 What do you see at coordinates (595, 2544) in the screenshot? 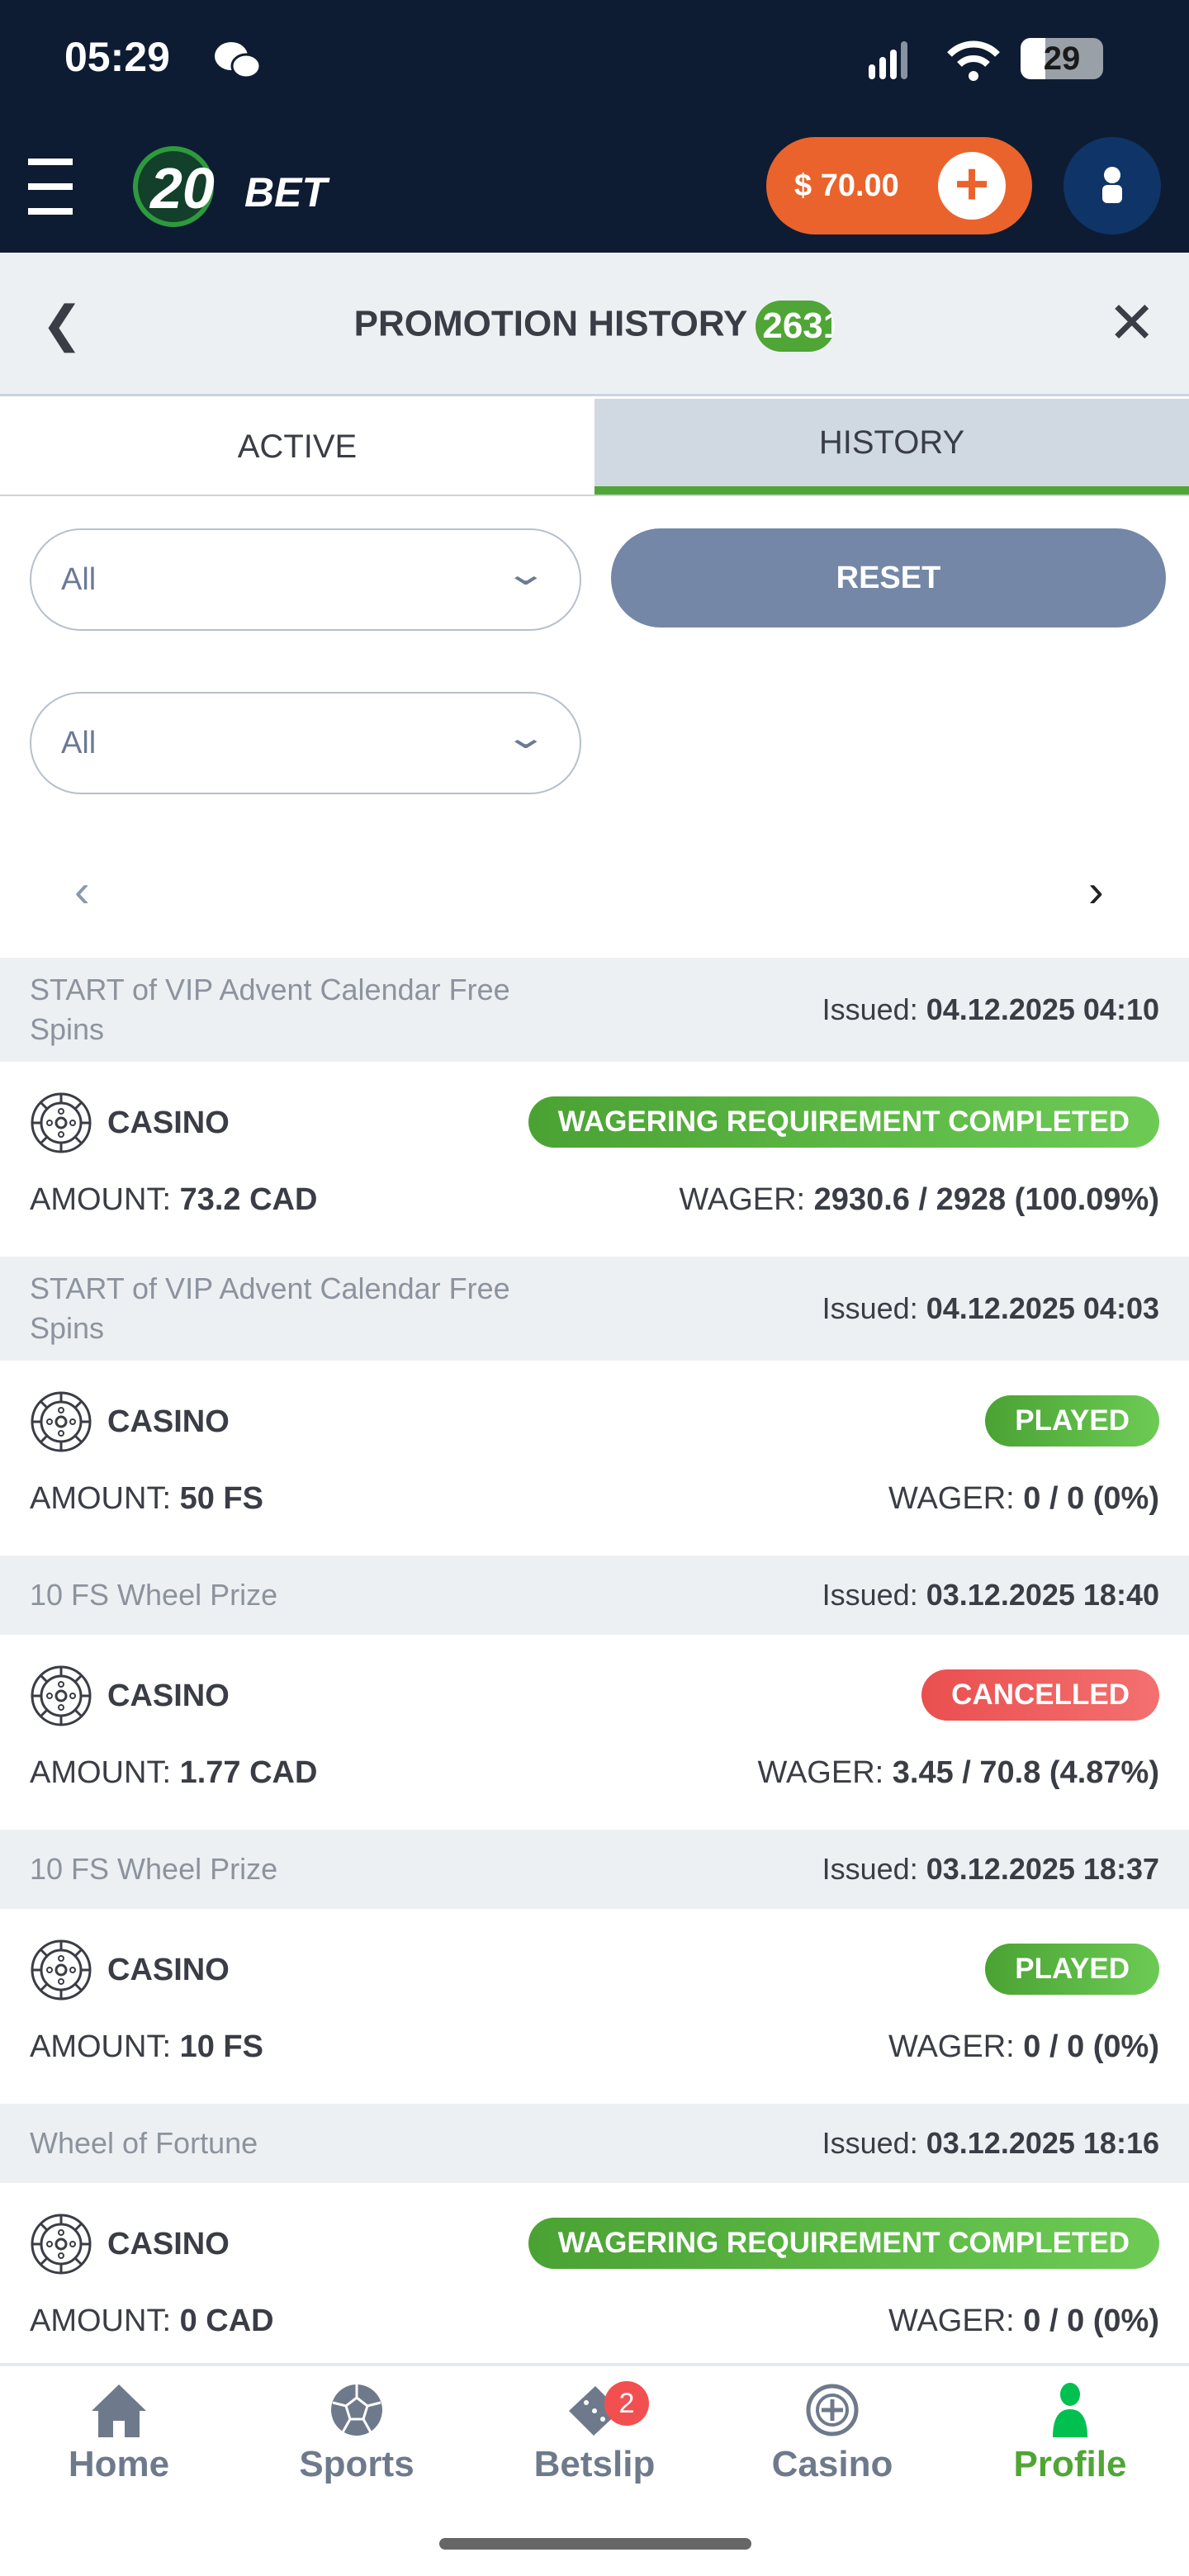
I see `home-indicator` at bounding box center [595, 2544].